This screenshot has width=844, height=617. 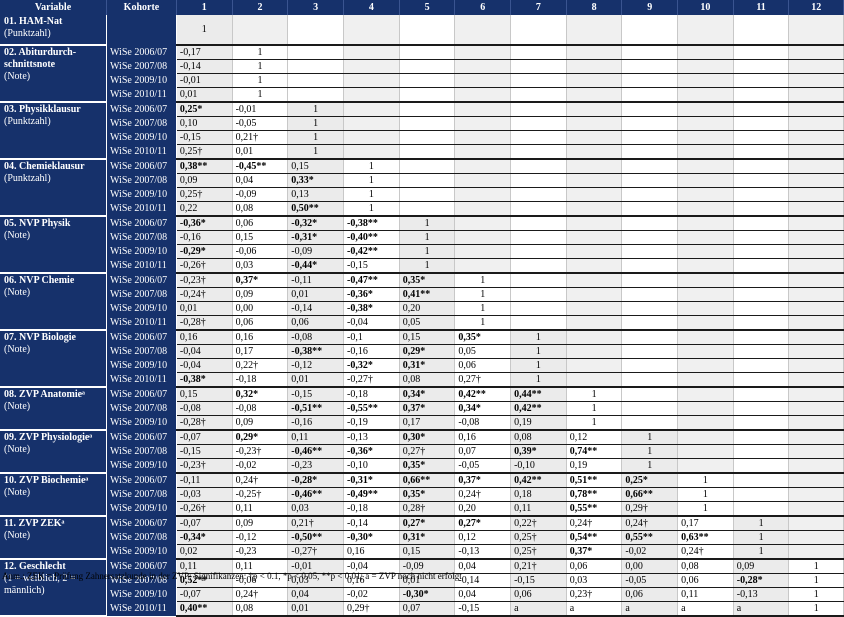 What do you see at coordinates (427, 566) in the screenshot?
I see `correlation-cell: -0,09` at bounding box center [427, 566].